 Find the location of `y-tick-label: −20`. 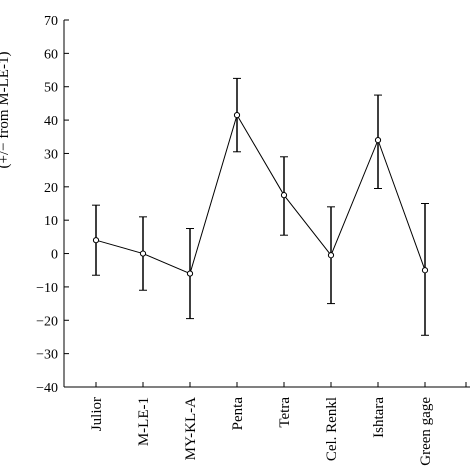

y-tick-label: −20 is located at coordinates (47, 321).